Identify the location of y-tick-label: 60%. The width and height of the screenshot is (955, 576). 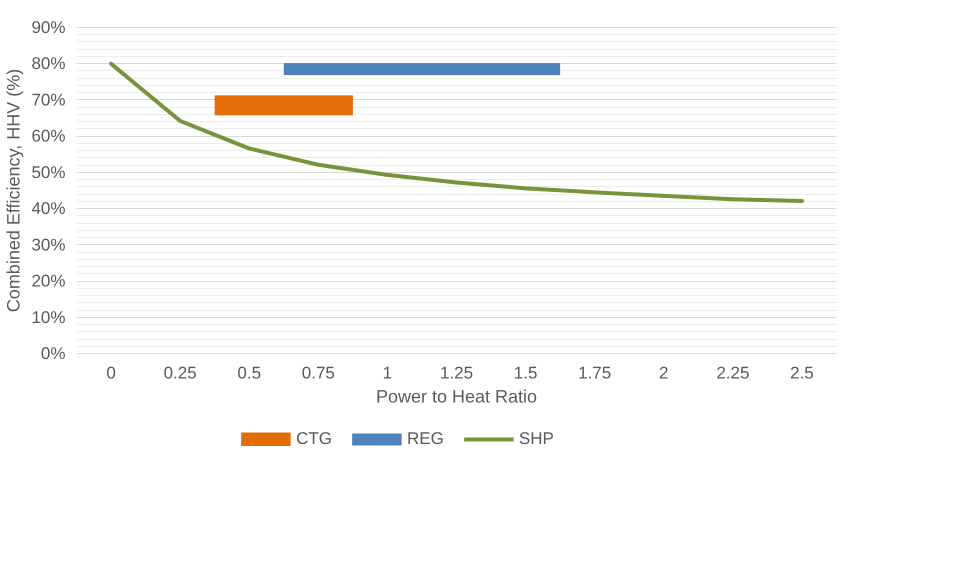
(48, 136).